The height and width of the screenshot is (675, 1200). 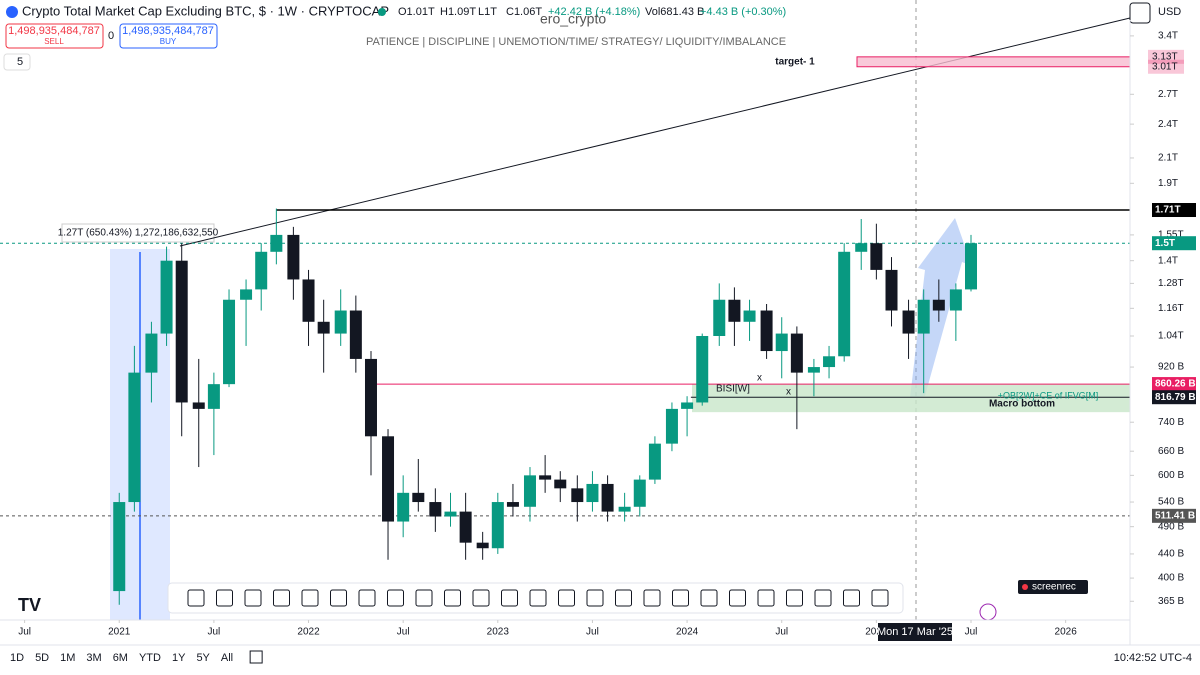 What do you see at coordinates (93, 658) in the screenshot?
I see `range-button: 3M` at bounding box center [93, 658].